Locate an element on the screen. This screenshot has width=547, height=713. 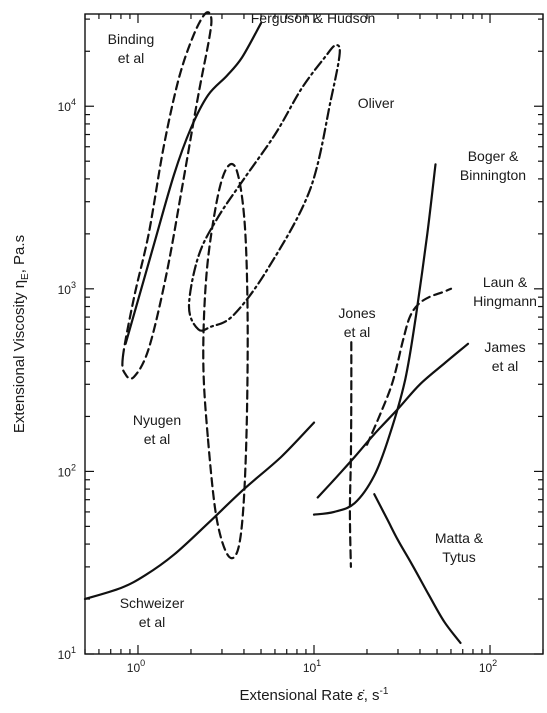
series-line-nyugen is located at coordinates (225, 361).